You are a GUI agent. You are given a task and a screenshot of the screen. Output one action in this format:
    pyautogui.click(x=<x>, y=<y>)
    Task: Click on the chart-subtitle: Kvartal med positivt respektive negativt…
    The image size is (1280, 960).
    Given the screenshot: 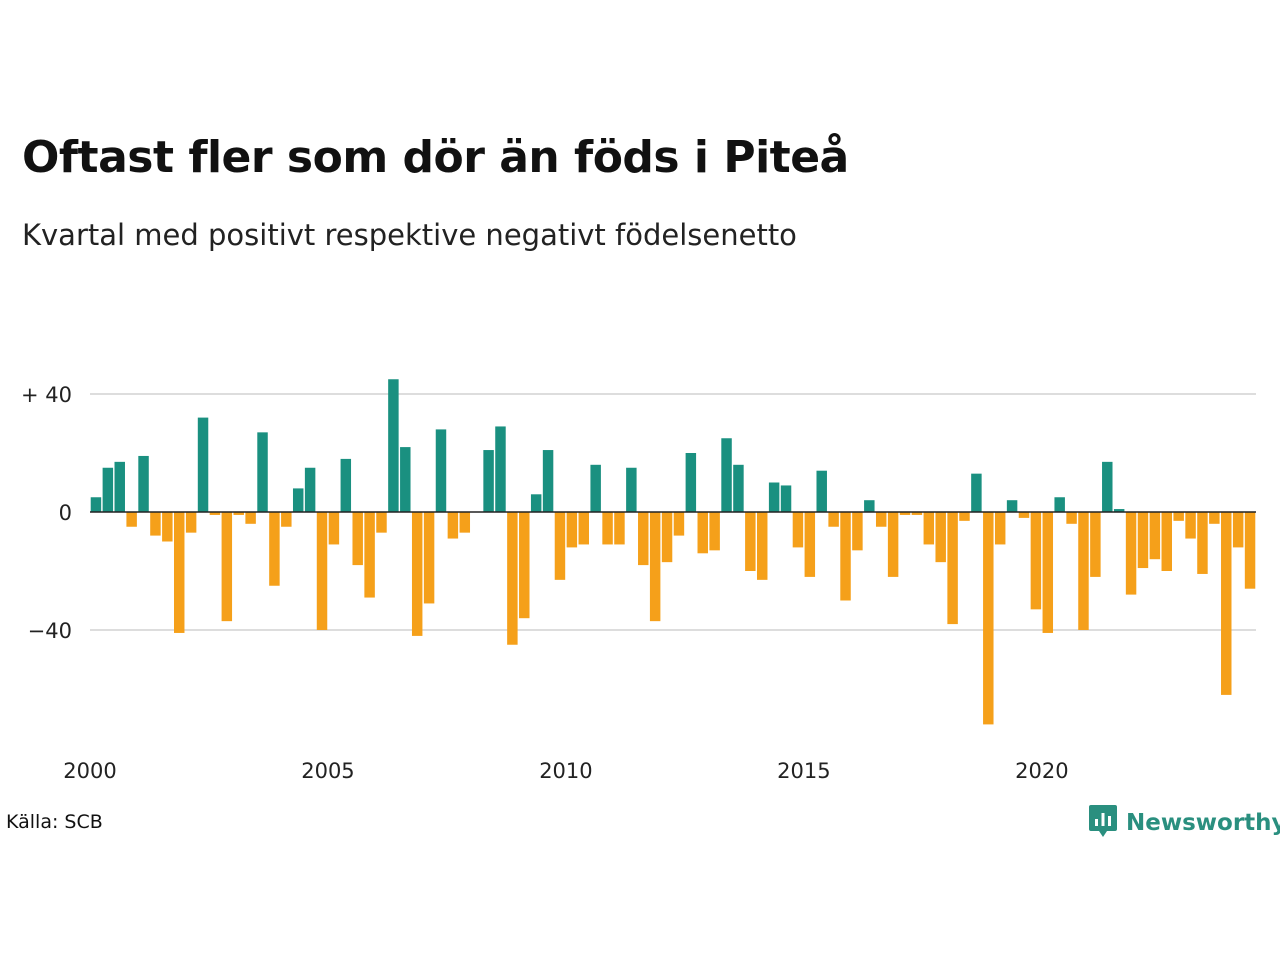 What is the action you would take?
    pyautogui.click(x=409, y=235)
    